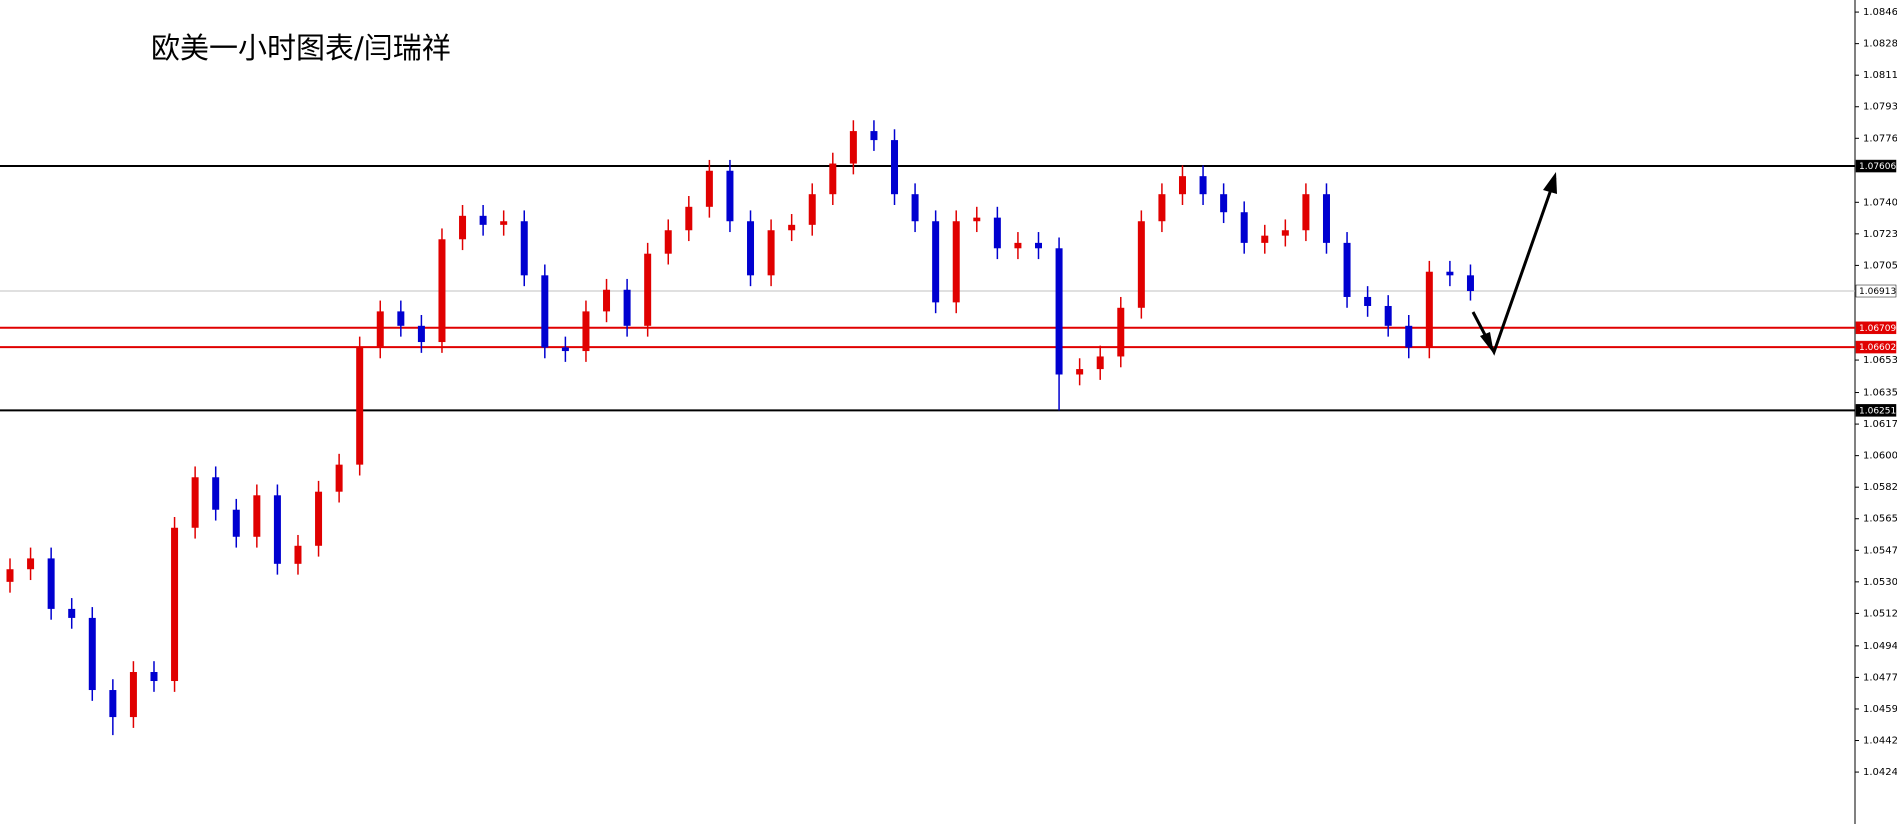 Image resolution: width=1897 pixels, height=824 pixels. I want to click on level-label: 1.07606, so click(1877, 167).